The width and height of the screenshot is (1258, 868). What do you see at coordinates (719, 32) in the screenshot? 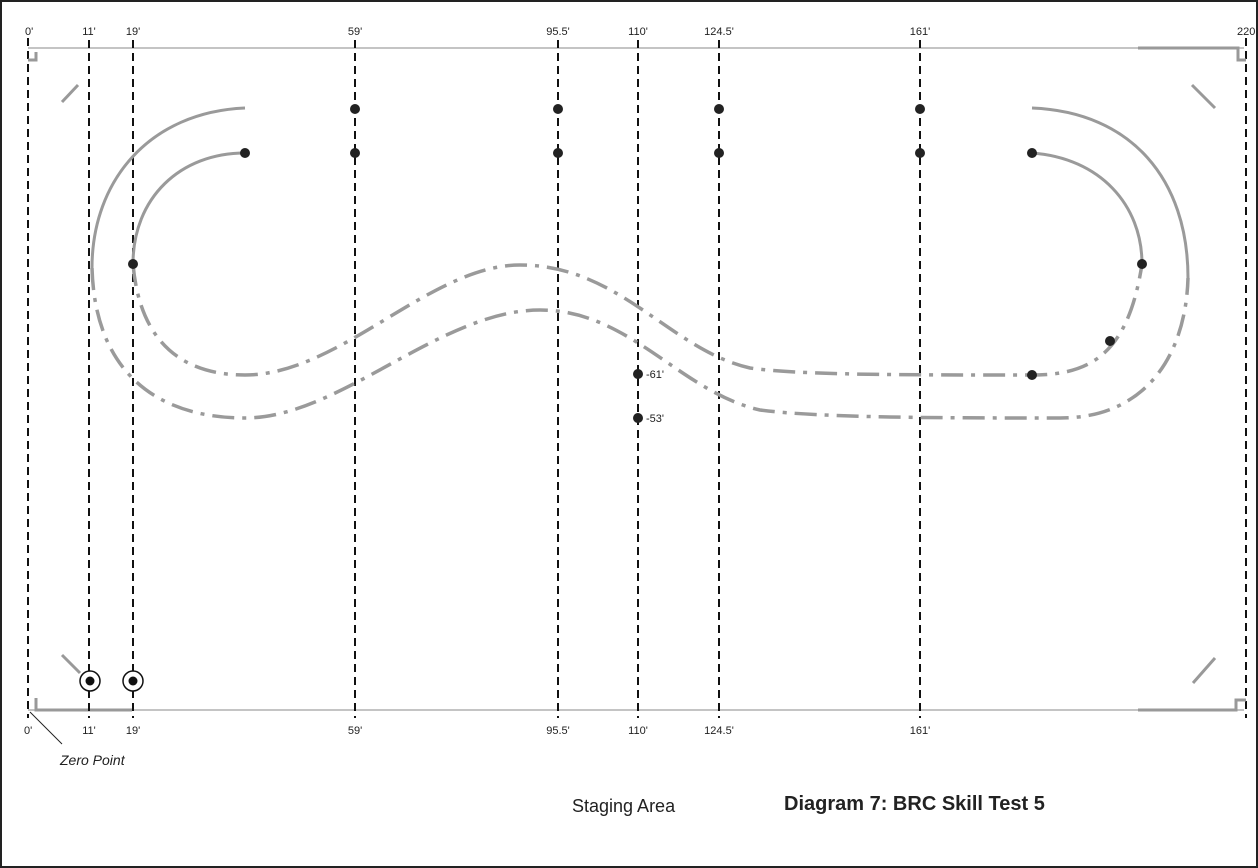
I see `top-label-124-5: 124.5'` at bounding box center [719, 32].